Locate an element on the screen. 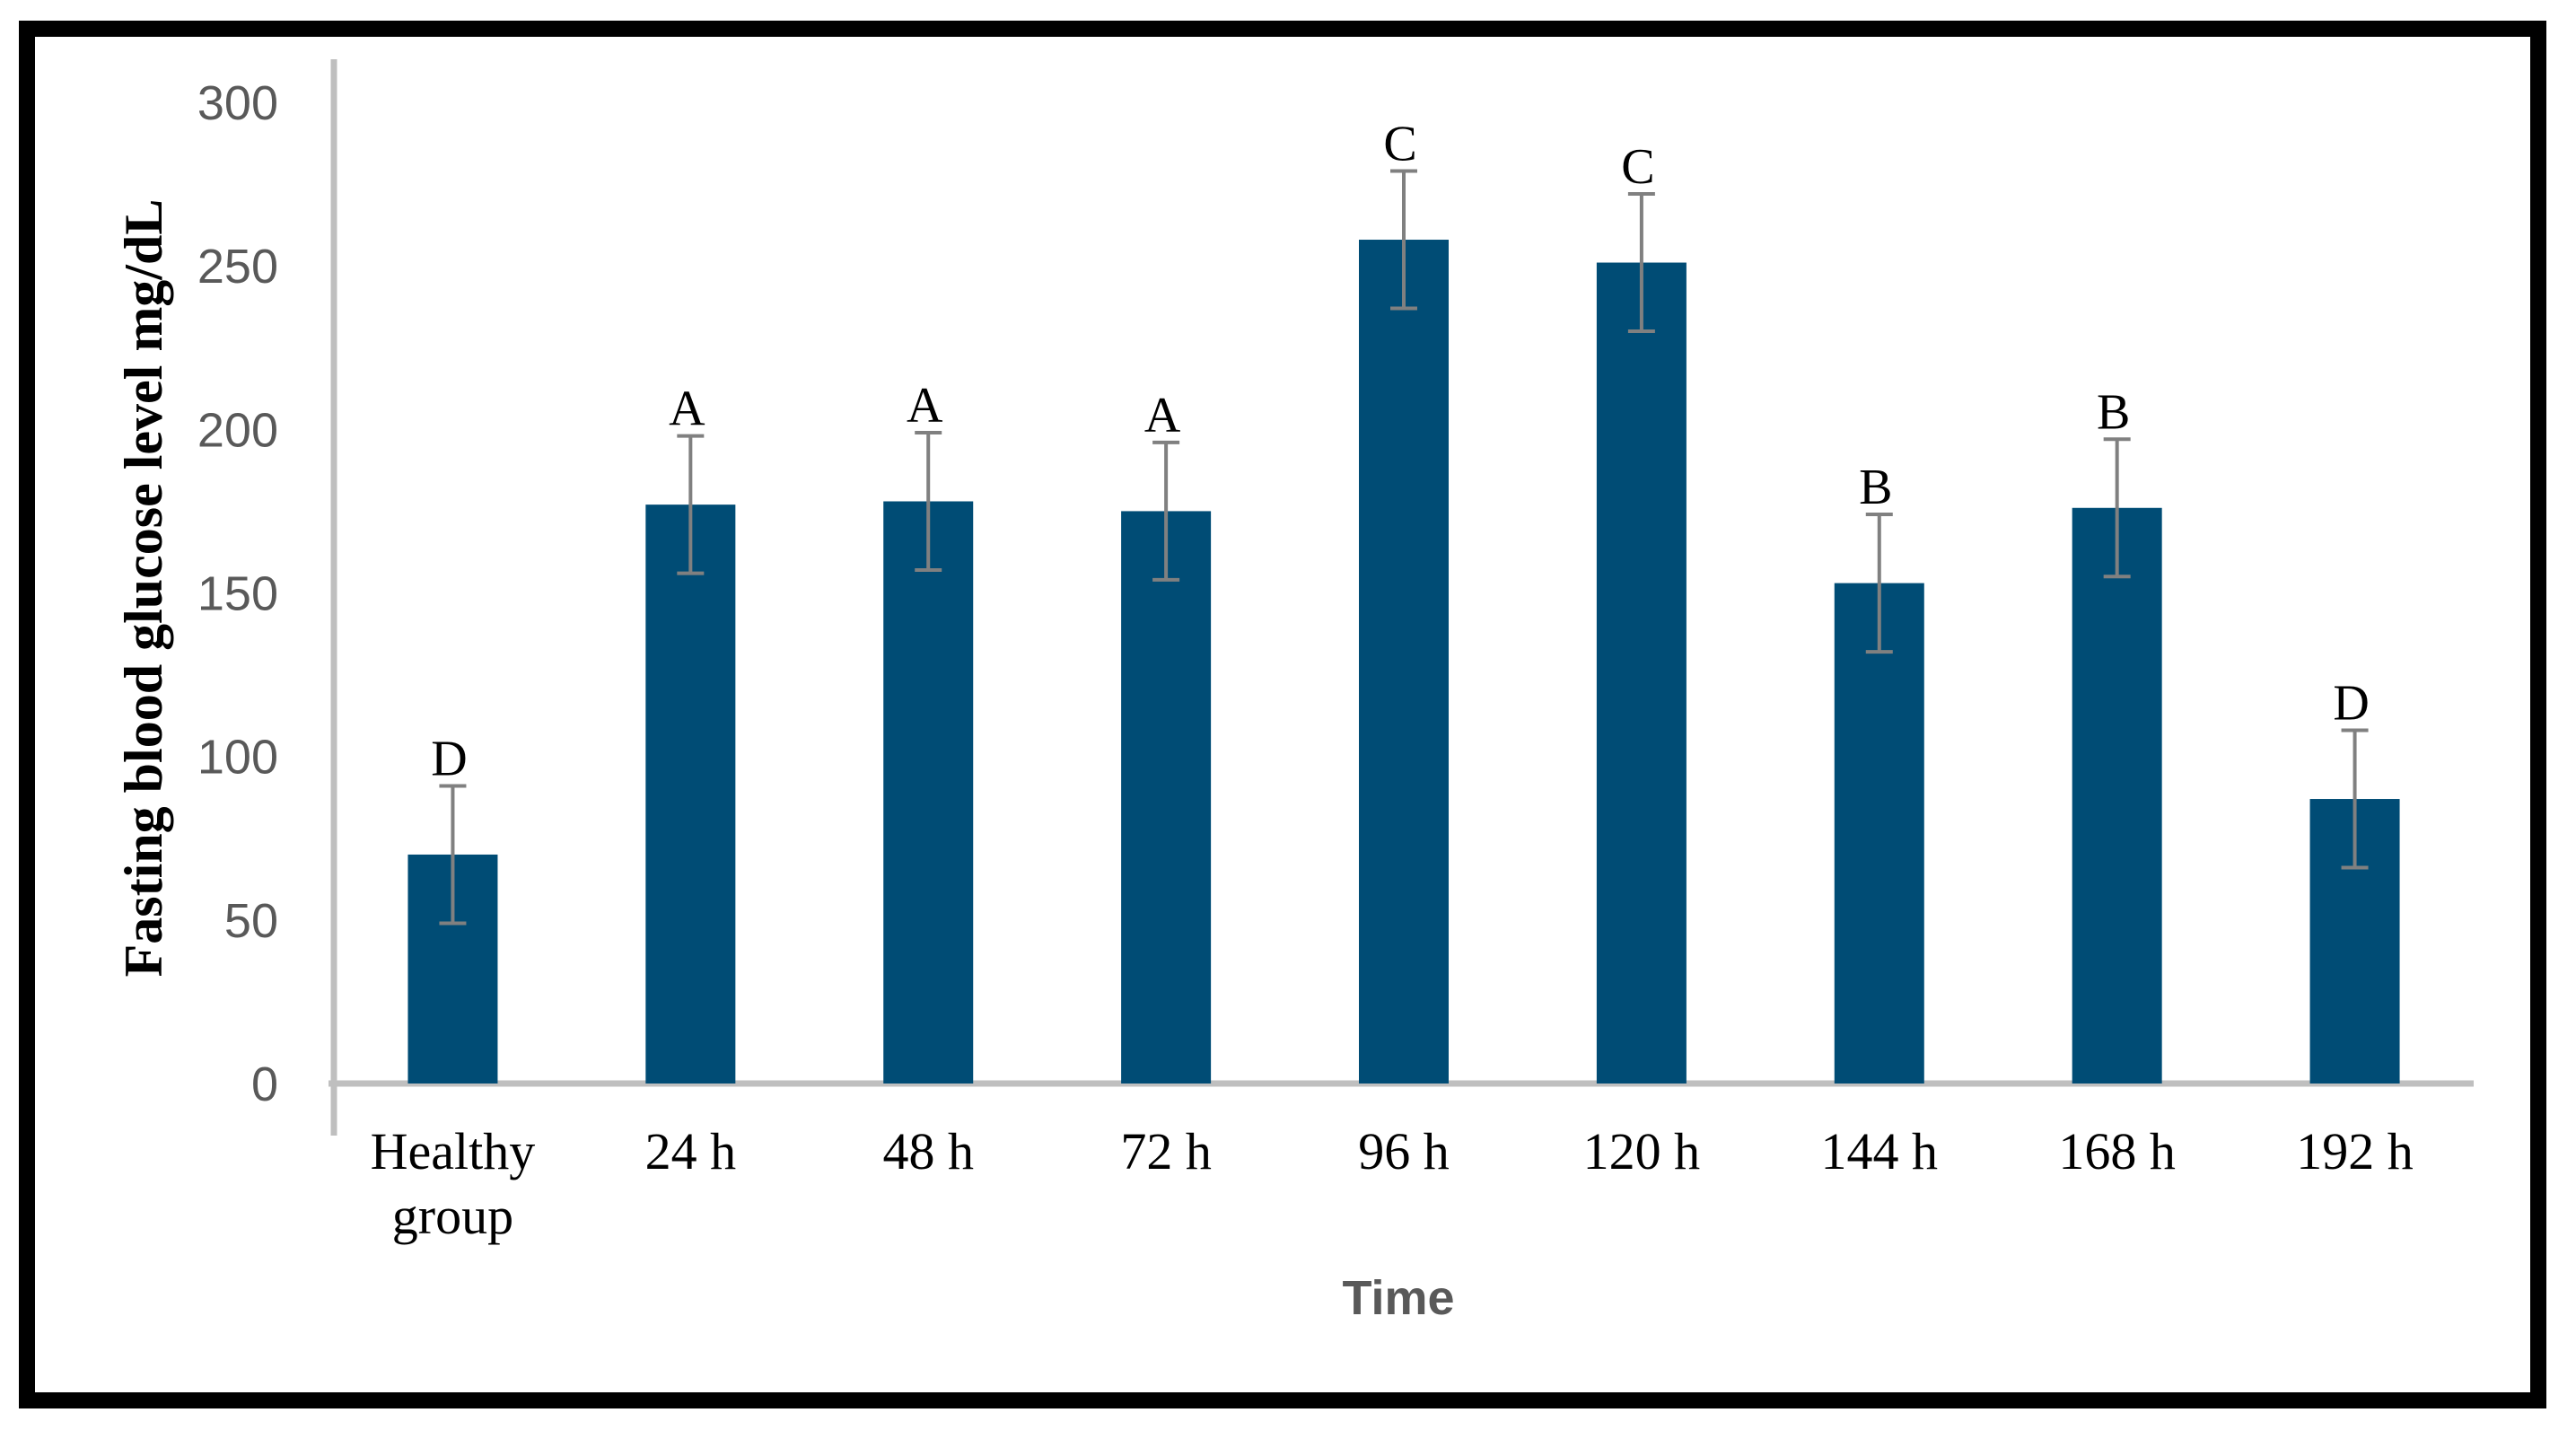 The width and height of the screenshot is (2576, 1439). x-tick-label: Healthy is located at coordinates (453, 1151).